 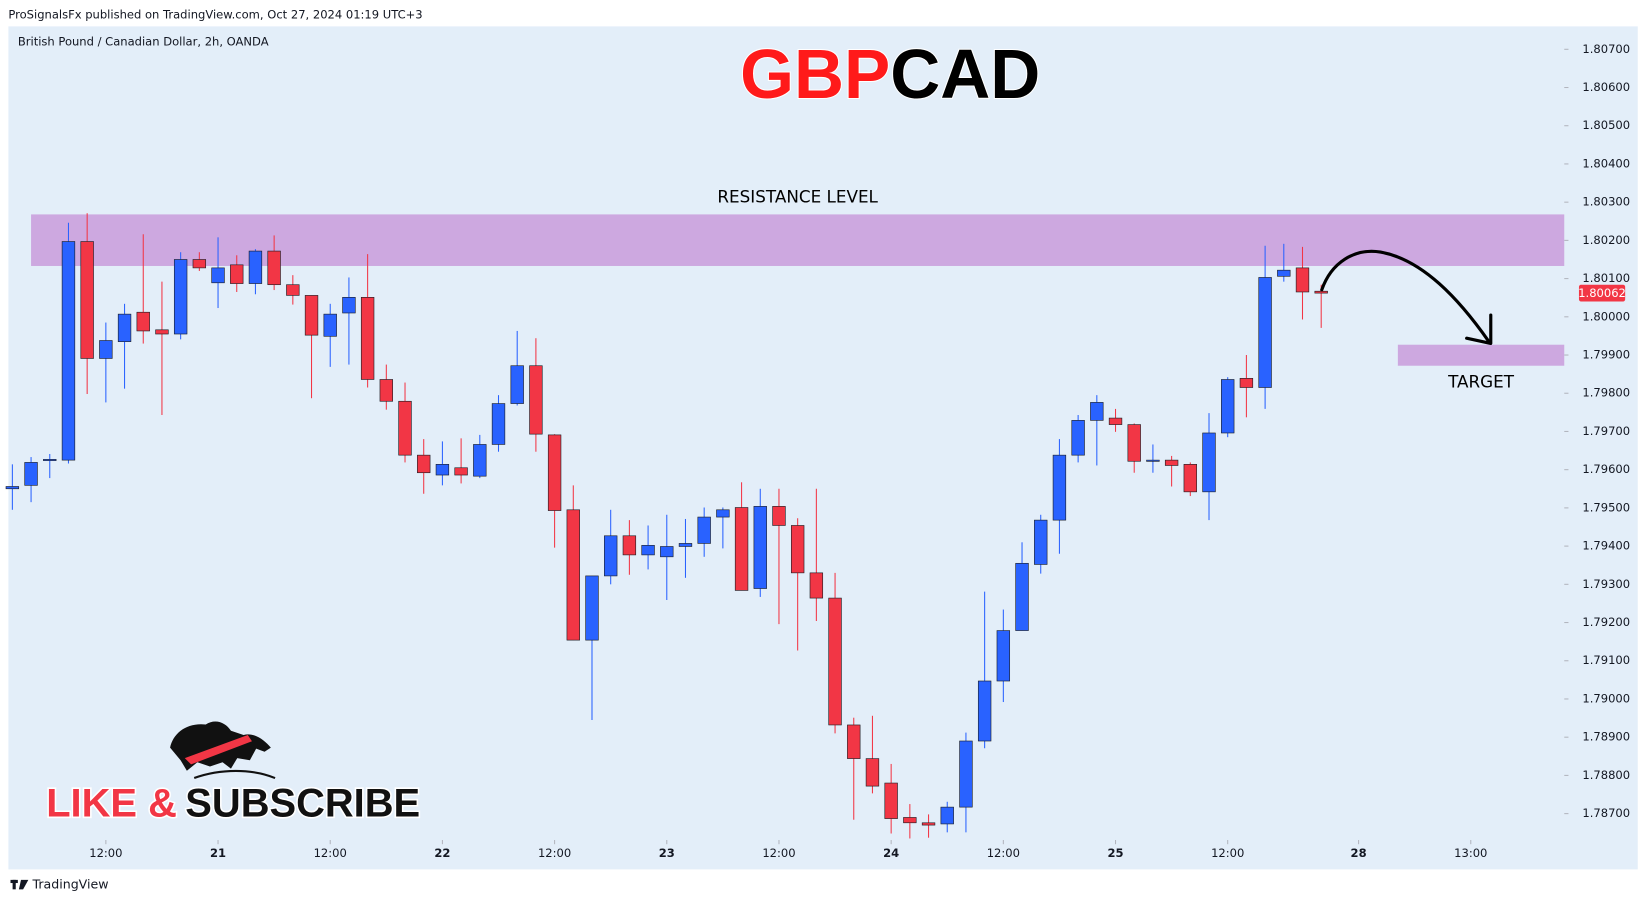 I want to click on logo-base, so click(x=234, y=774).